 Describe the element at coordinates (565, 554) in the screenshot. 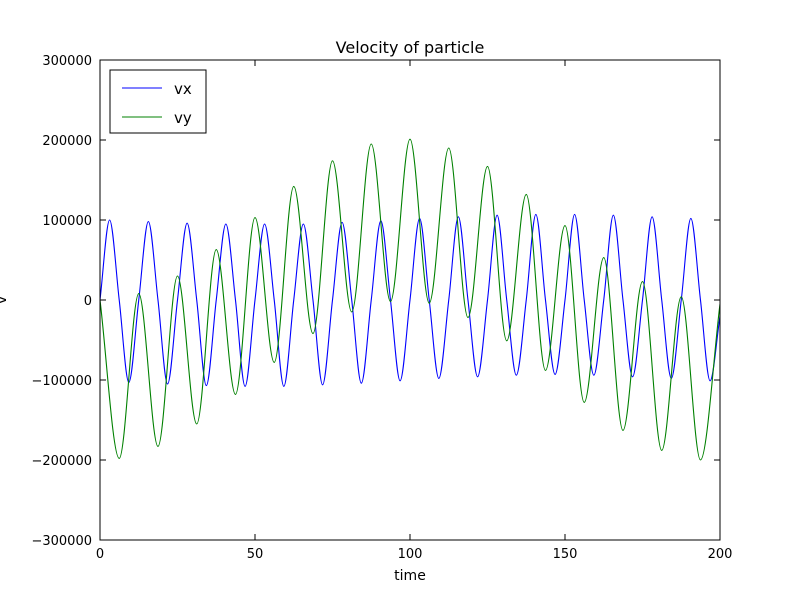

I see `x-tick-label: 150` at that location.